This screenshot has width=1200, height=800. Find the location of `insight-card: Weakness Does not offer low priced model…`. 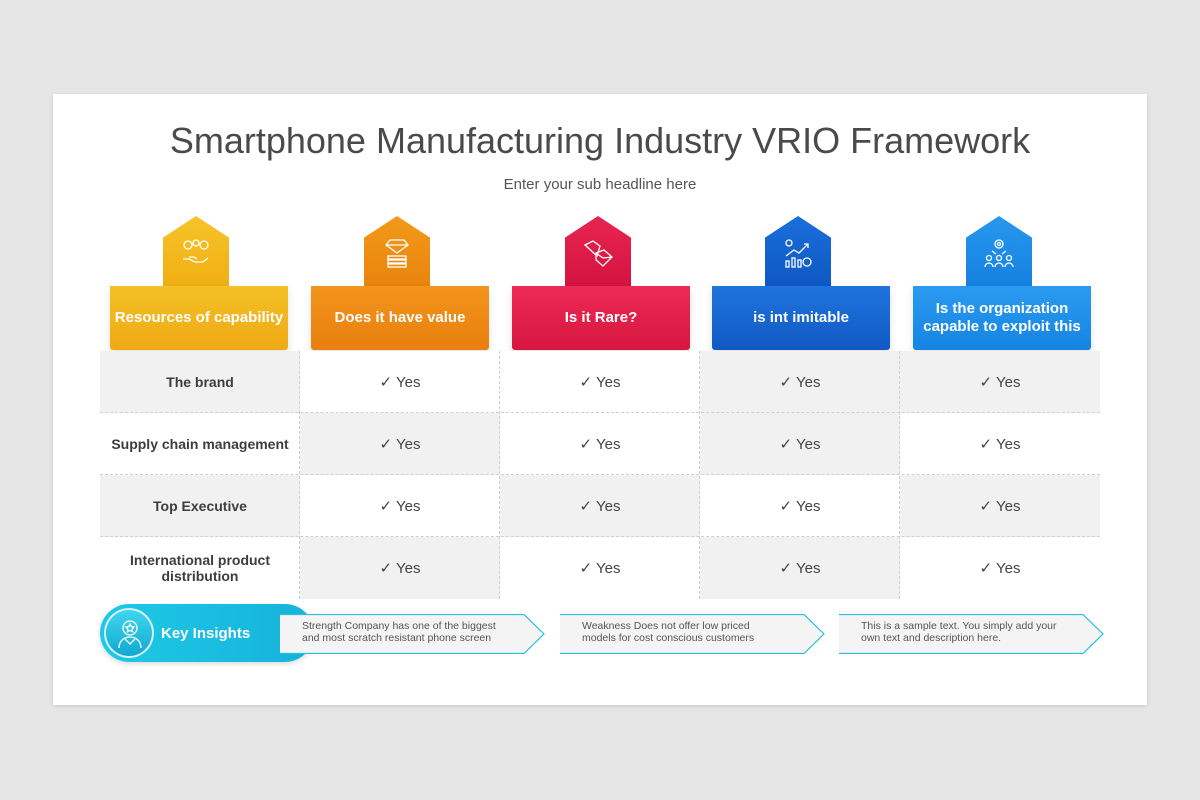

insight-card: Weakness Does not offer low priced model… is located at coordinates (692, 634).